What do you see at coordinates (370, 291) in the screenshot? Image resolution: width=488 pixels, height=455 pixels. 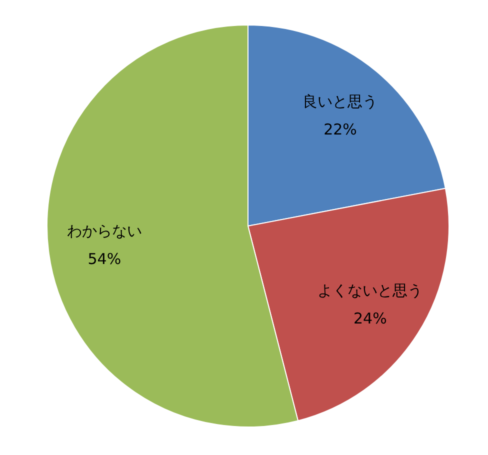 I see `slice-label: よくないと思う` at bounding box center [370, 291].